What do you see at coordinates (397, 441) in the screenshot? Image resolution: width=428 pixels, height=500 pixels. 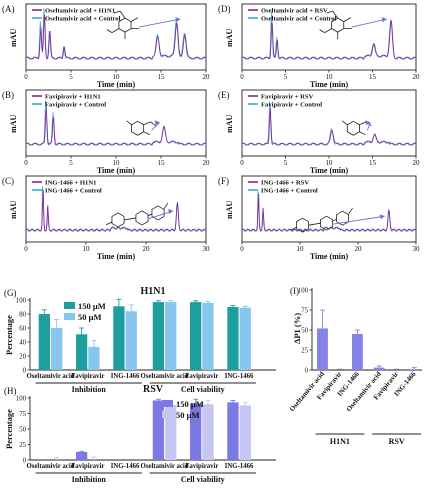 I see `group-label: RSV` at bounding box center [397, 441].